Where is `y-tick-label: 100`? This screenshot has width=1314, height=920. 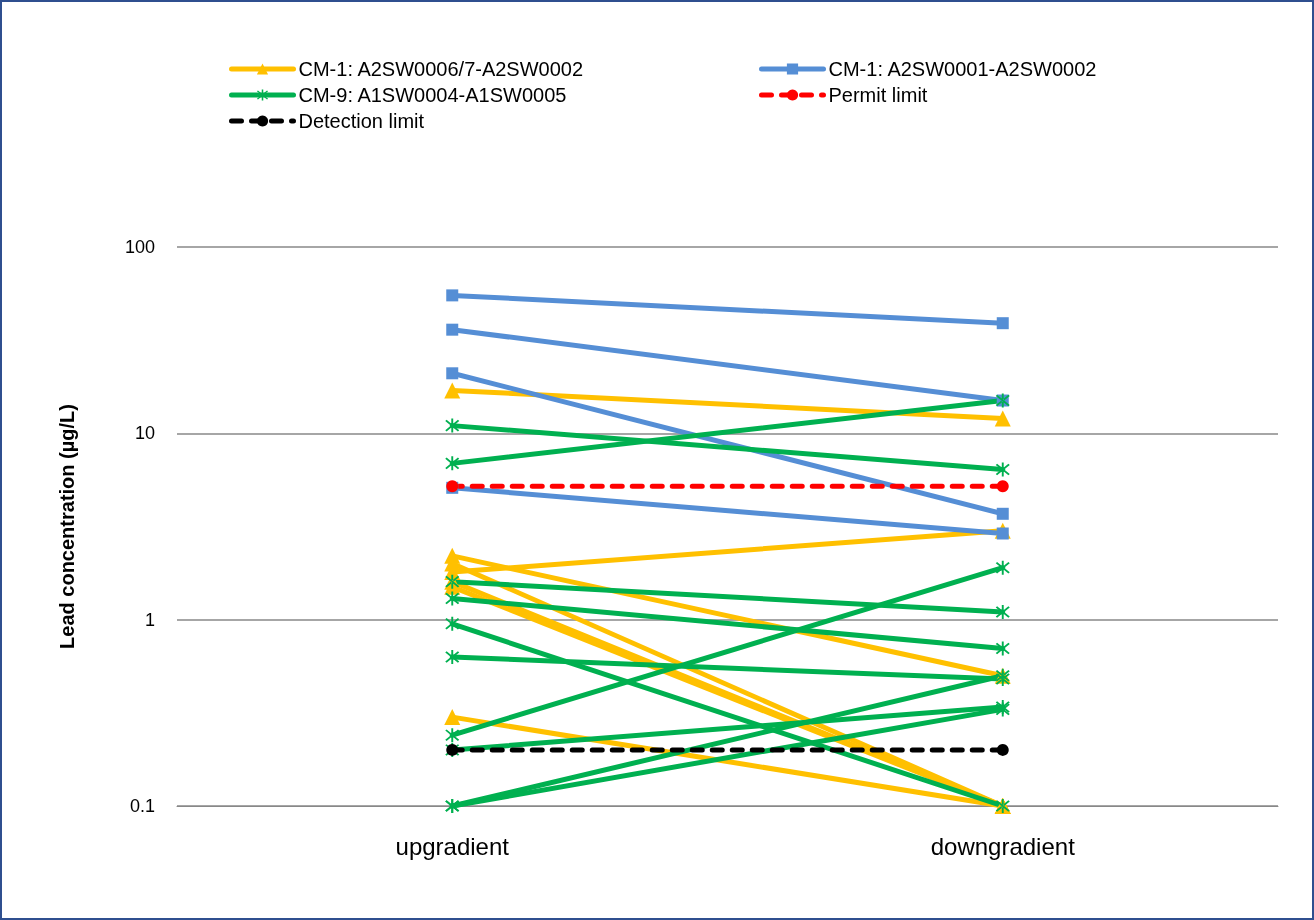 y-tick-label: 100 is located at coordinates (139, 247).